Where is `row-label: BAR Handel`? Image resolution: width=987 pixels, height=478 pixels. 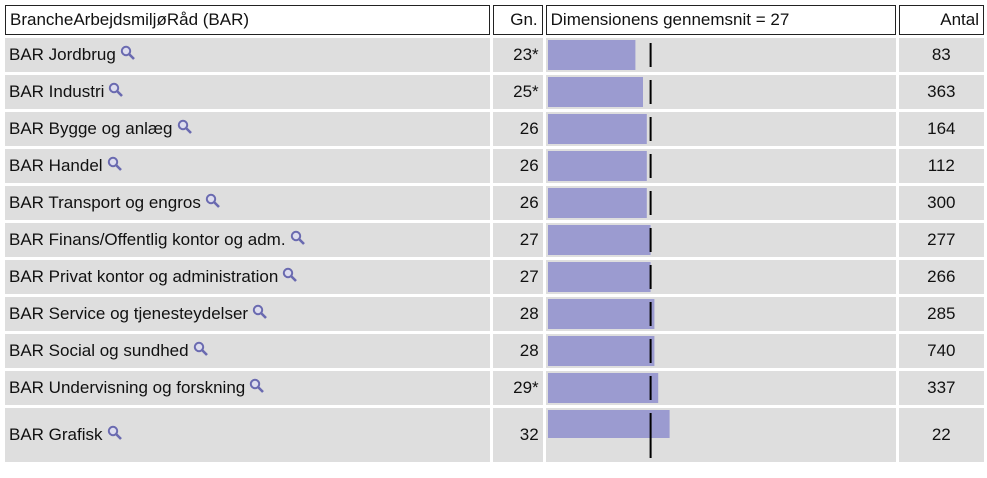 row-label: BAR Handel is located at coordinates (56, 165).